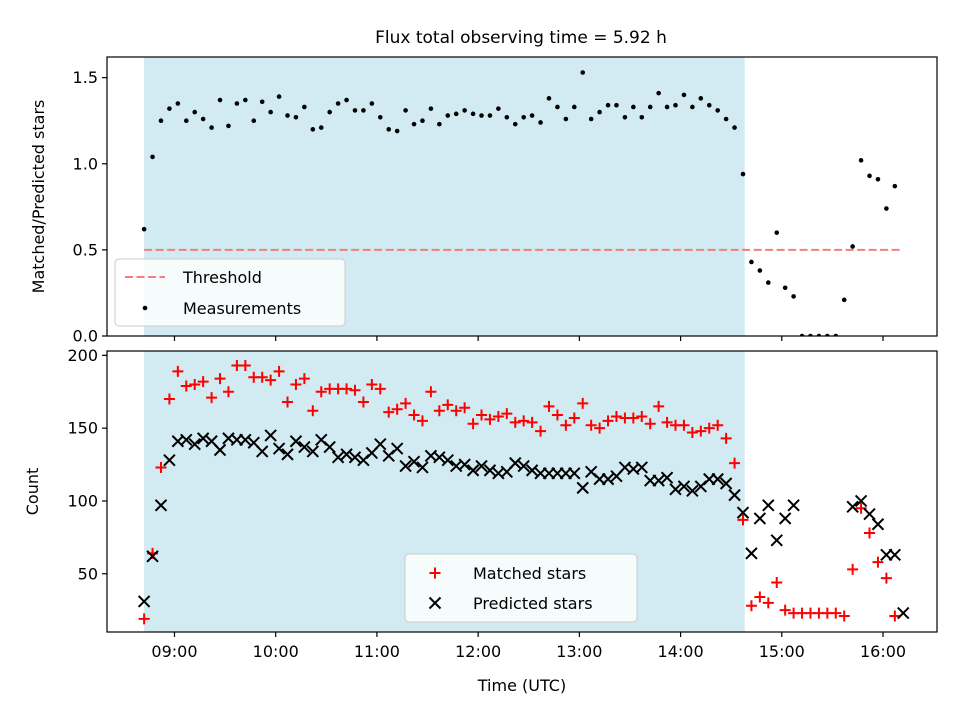  Describe the element at coordinates (377, 651) in the screenshot. I see `x-tick-label: 11:00` at that location.